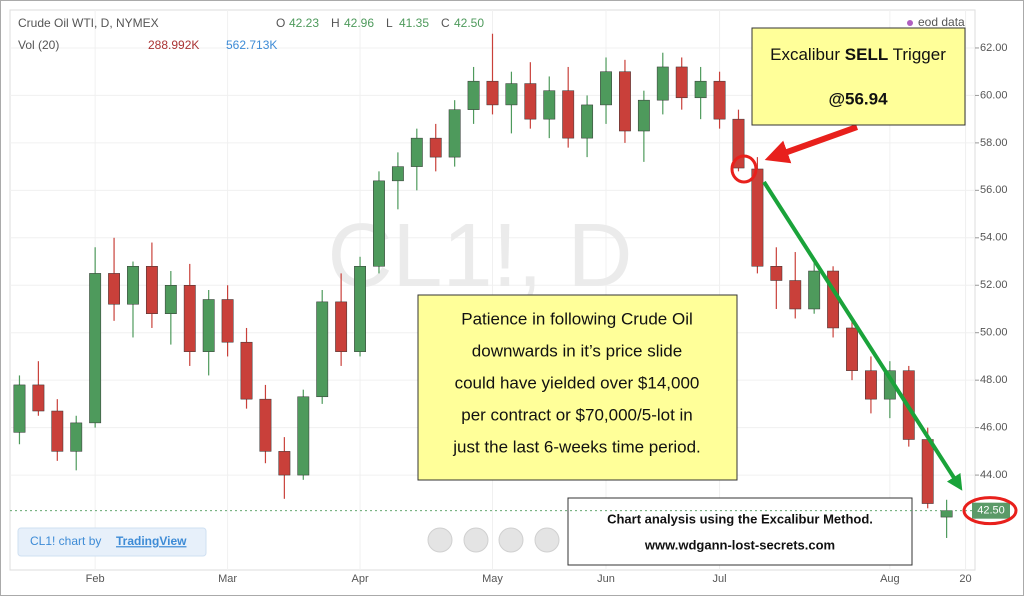 The height and width of the screenshot is (596, 1024). I want to click on ohlc-value: 42.96, so click(359, 23).